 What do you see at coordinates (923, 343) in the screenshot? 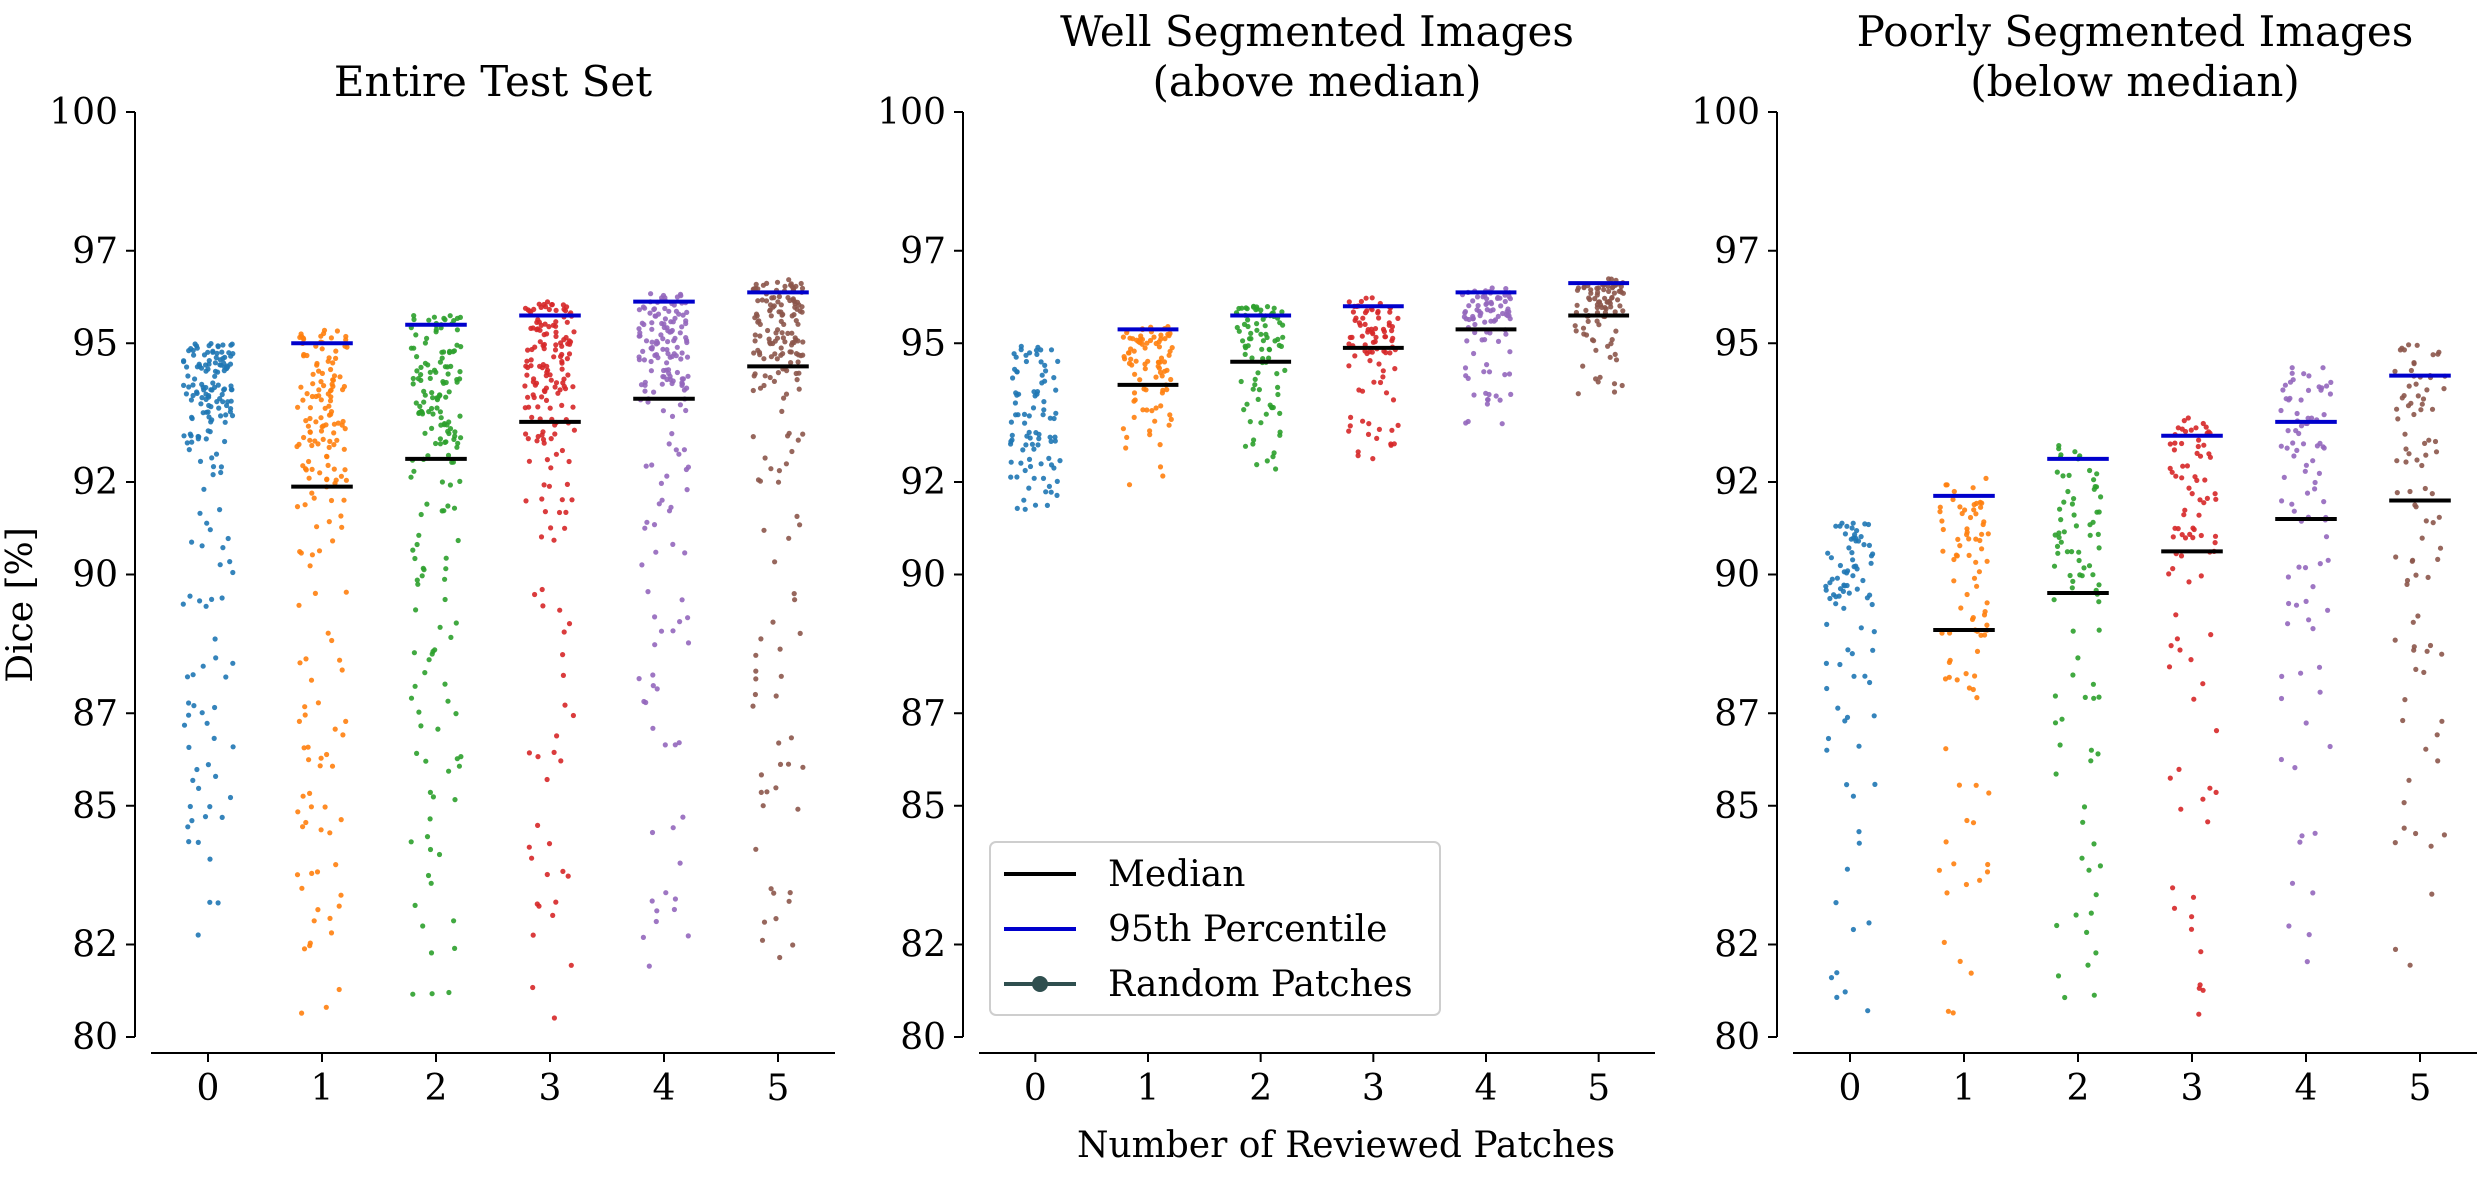
I see `y-tick-label: 95` at bounding box center [923, 343].